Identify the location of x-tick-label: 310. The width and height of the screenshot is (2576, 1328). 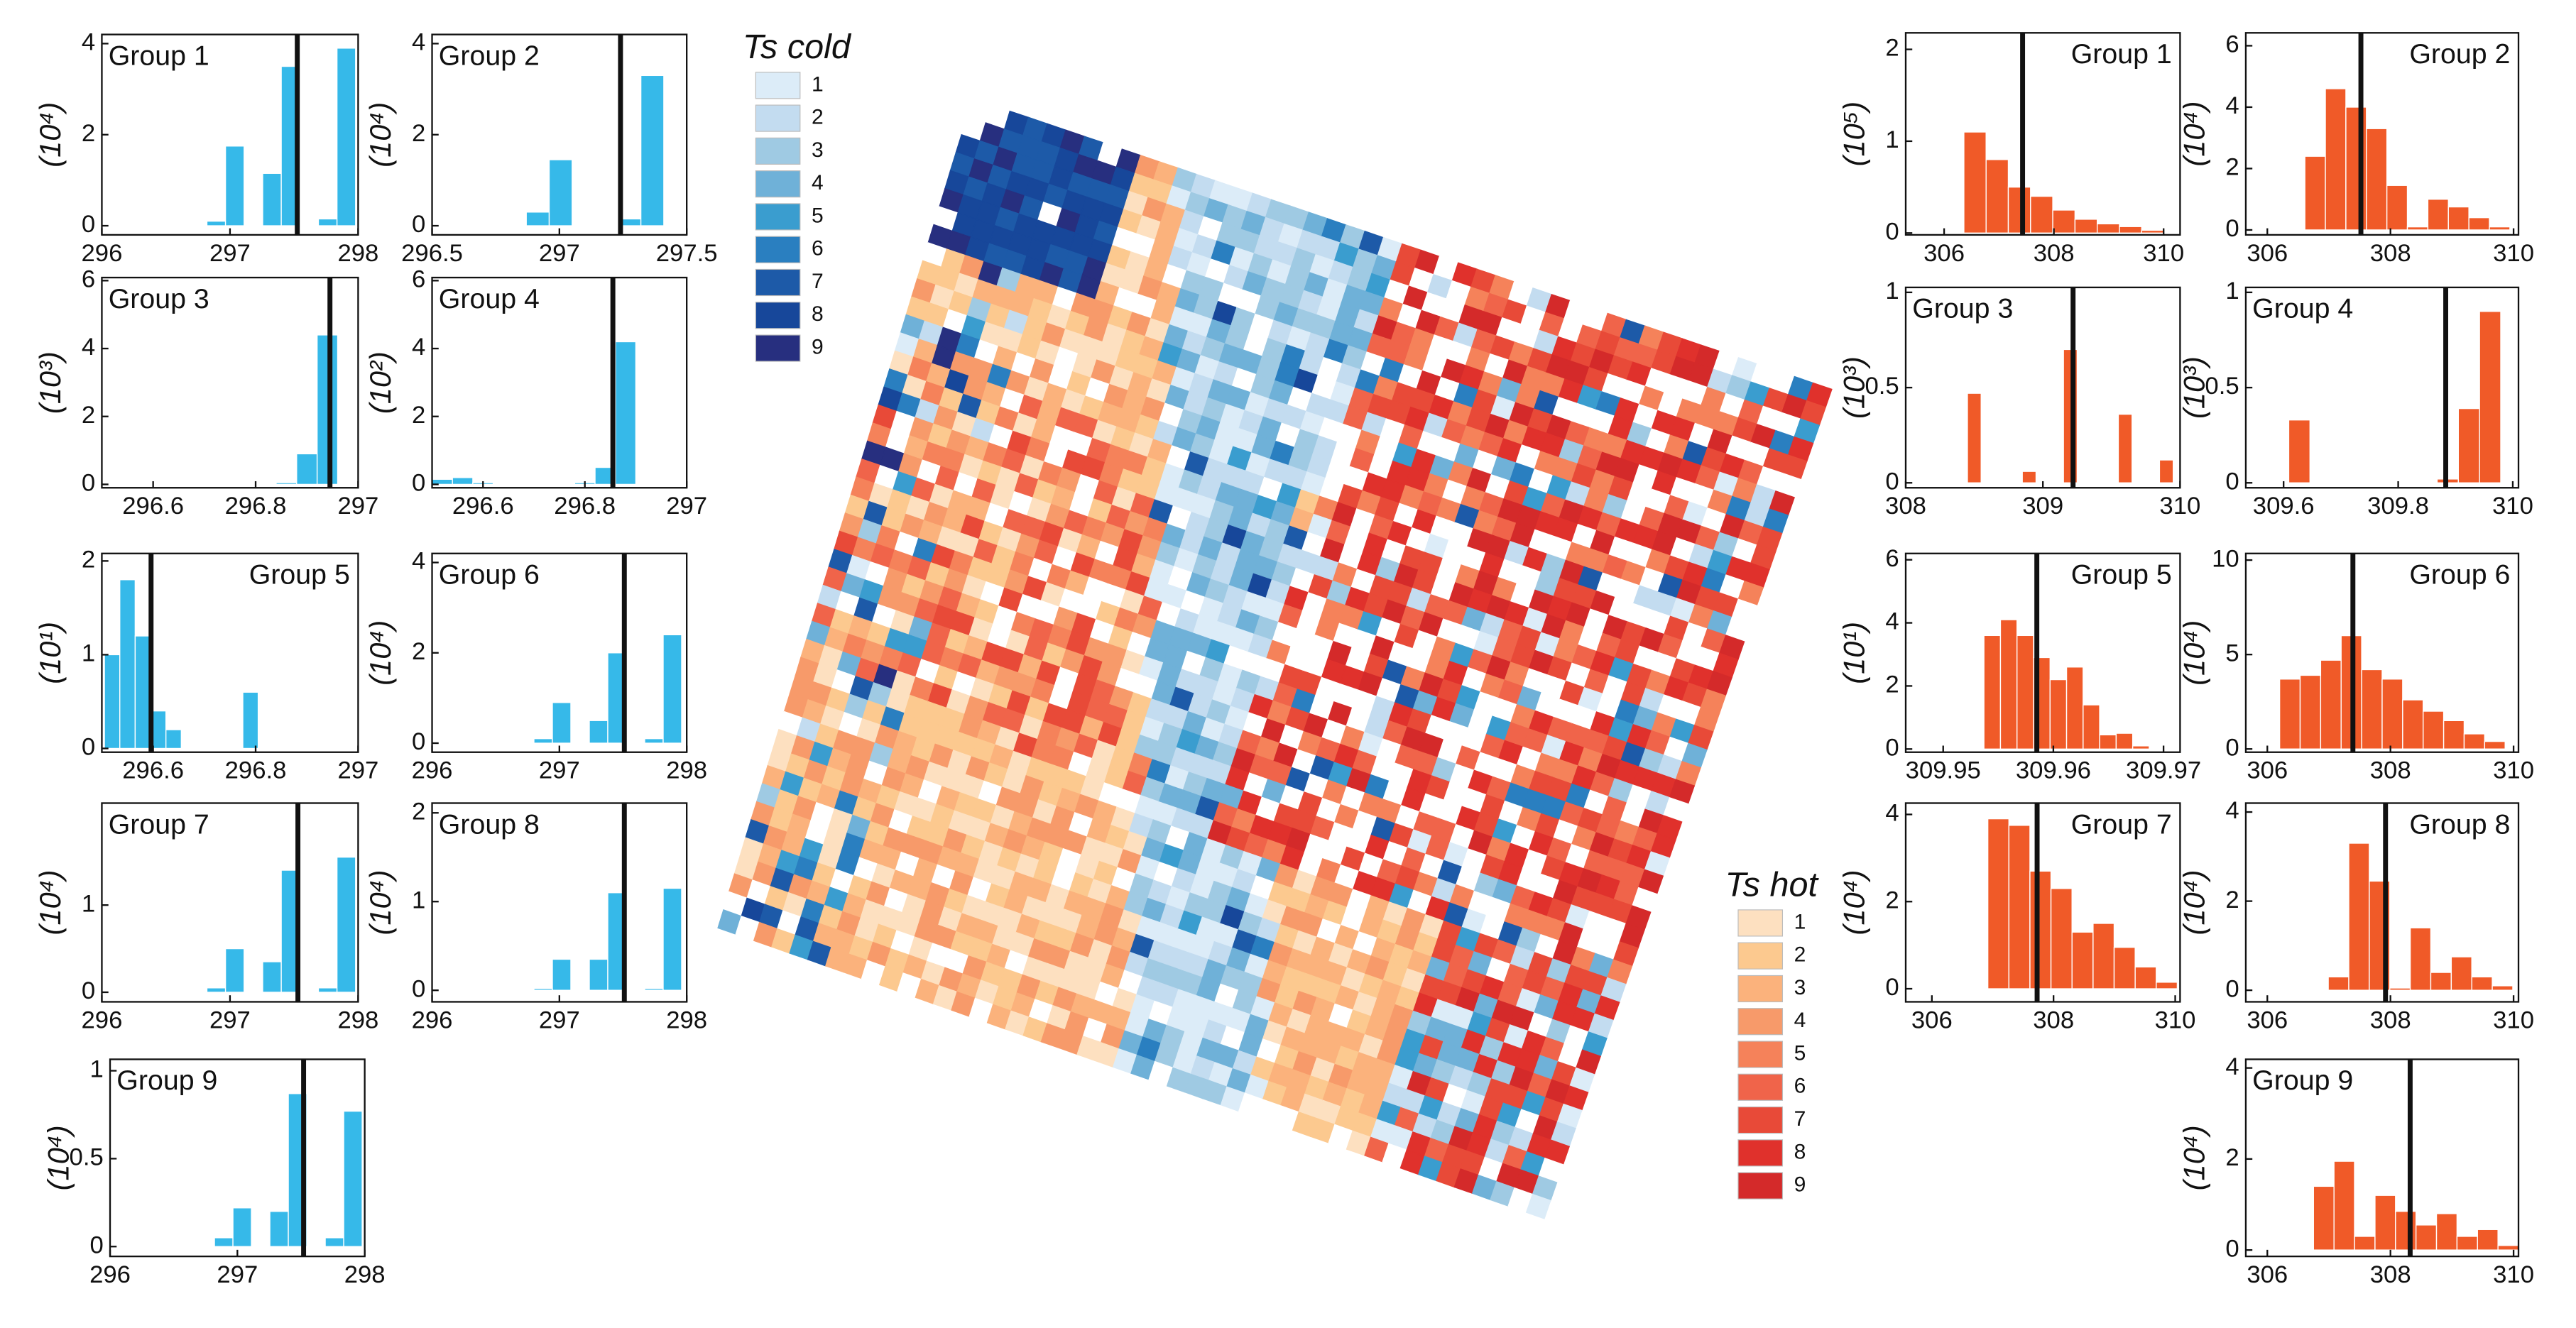
(2163, 254).